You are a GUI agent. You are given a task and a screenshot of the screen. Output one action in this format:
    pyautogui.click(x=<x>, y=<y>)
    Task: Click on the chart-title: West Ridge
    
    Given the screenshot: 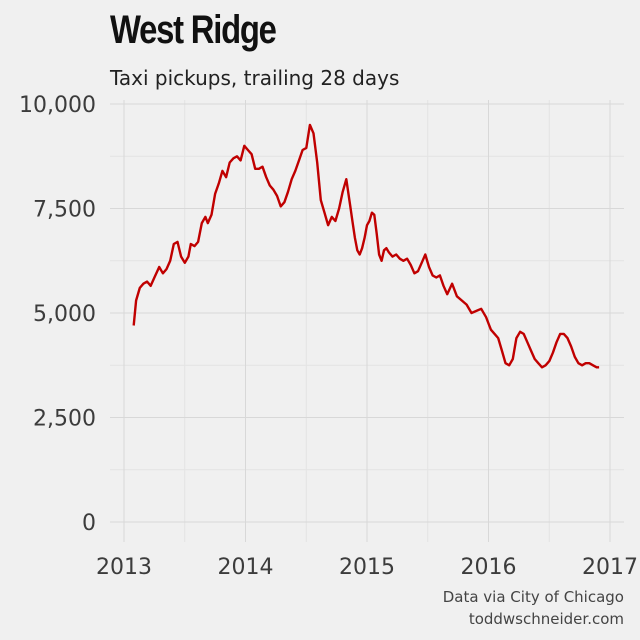 What is the action you would take?
    pyautogui.click(x=193, y=30)
    